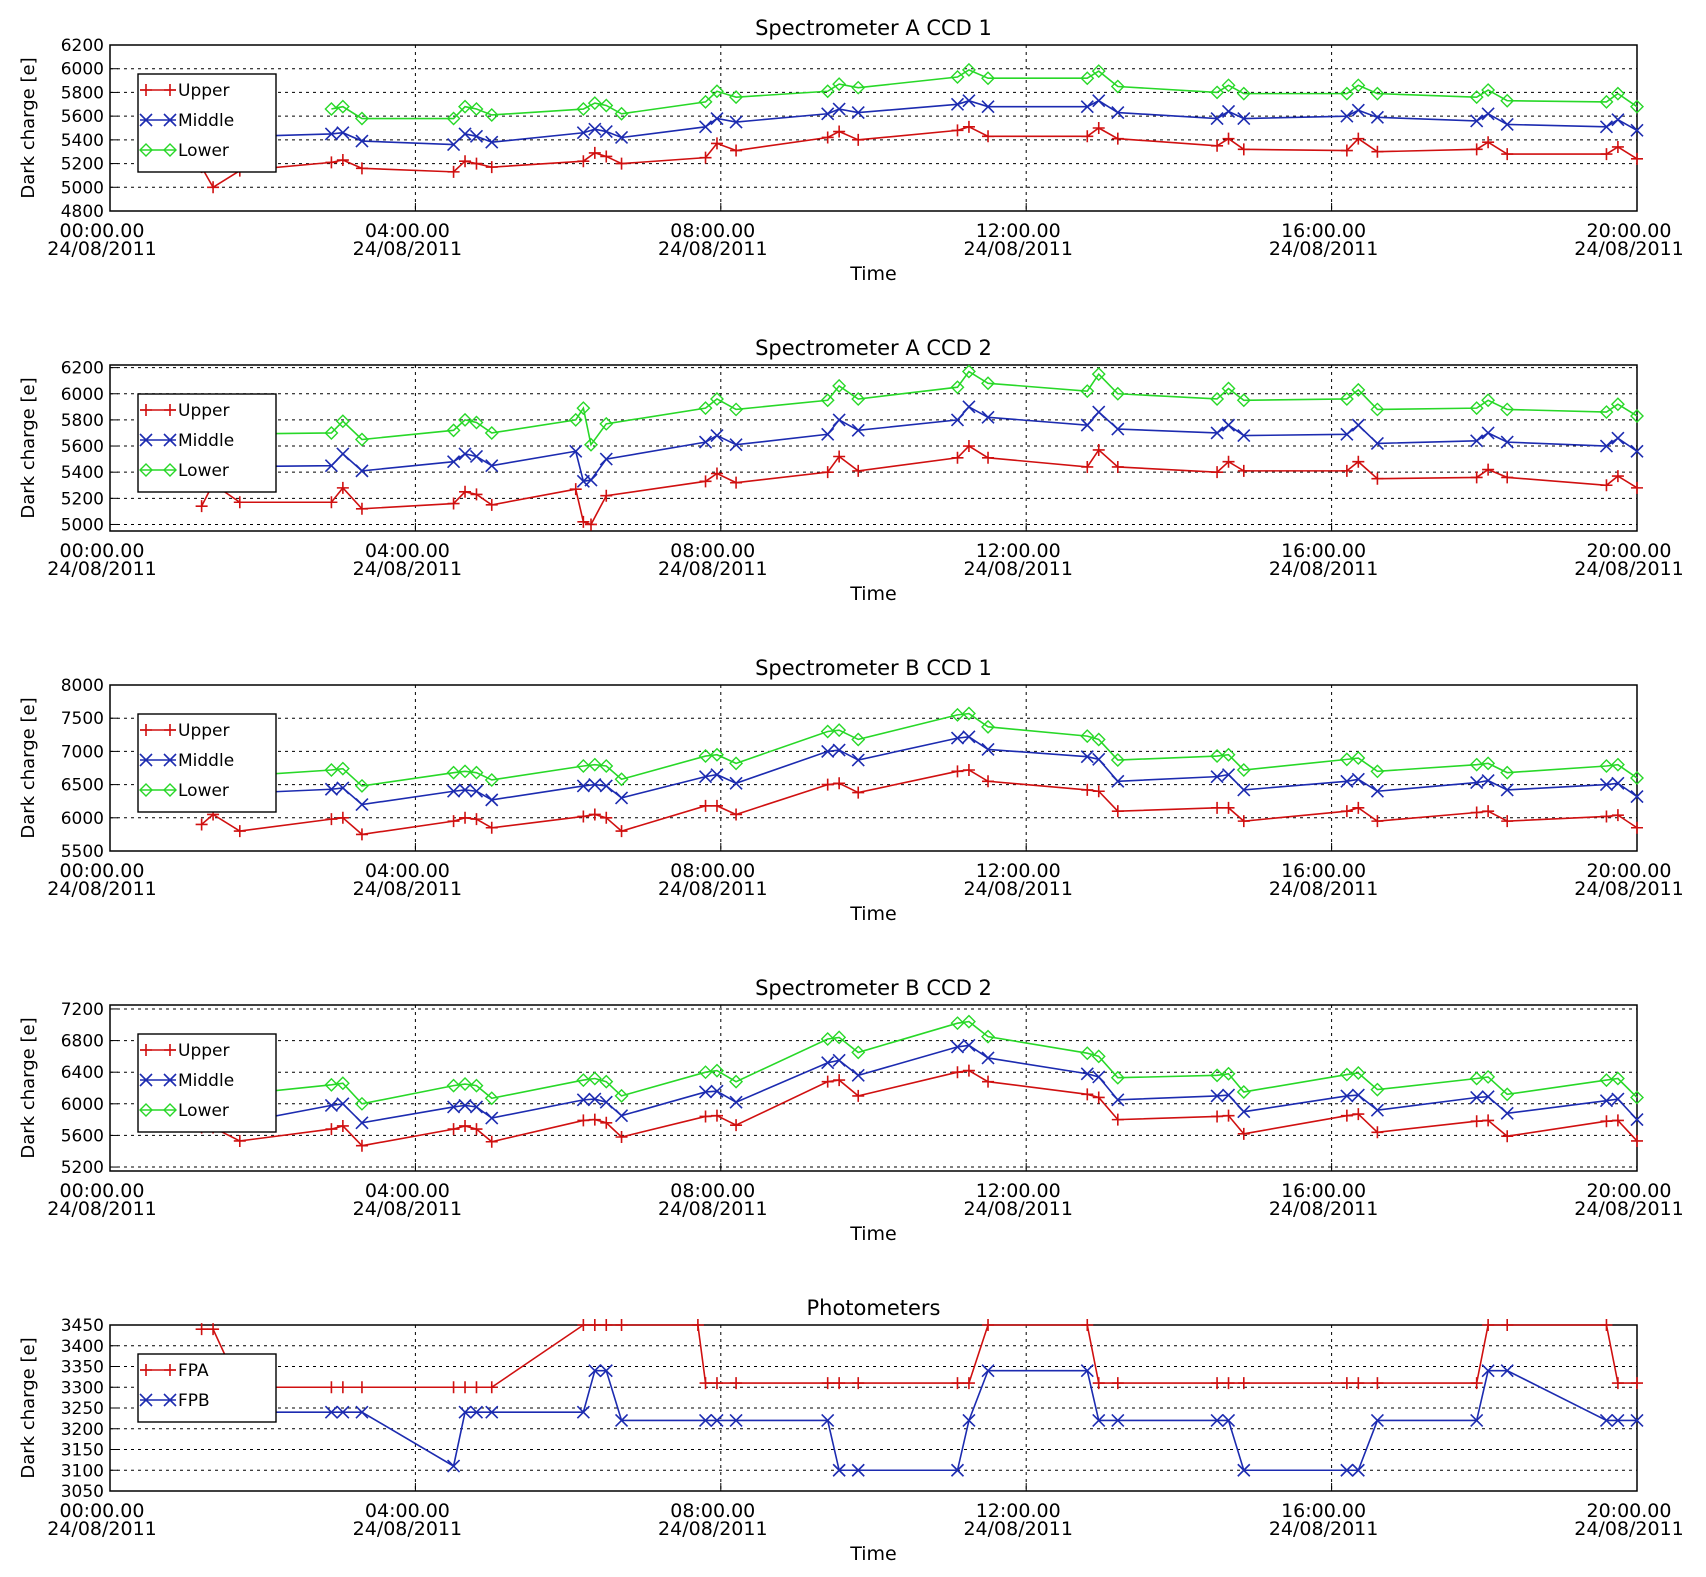 This screenshot has height=1577, width=1706. I want to click on series-lower, so click(984, 94).